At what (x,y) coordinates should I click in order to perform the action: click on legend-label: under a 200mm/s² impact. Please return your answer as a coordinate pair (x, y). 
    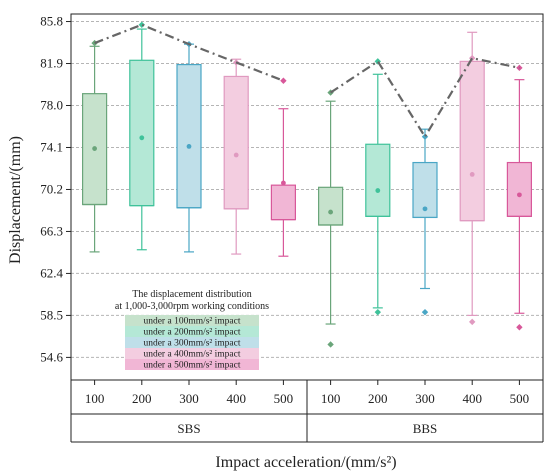
    Looking at the image, I should click on (191, 333).